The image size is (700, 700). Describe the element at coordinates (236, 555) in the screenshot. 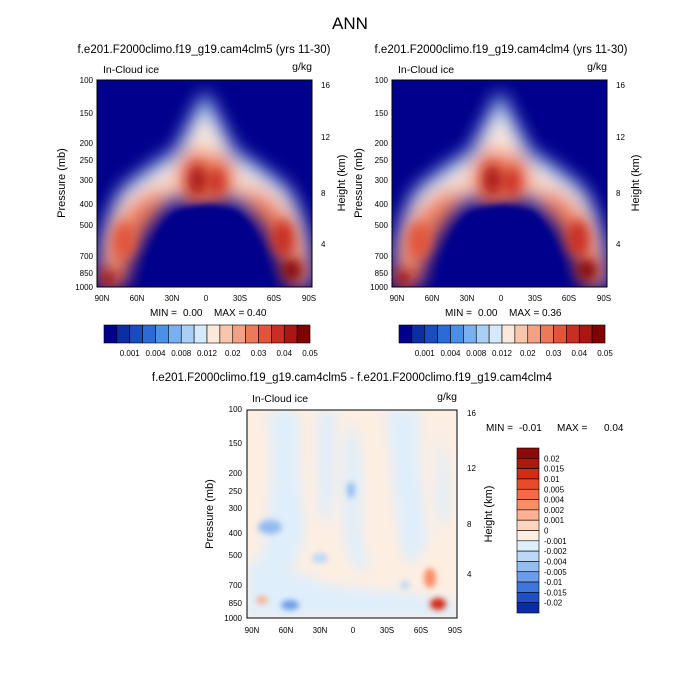

I see `y-tick-label: 500` at that location.